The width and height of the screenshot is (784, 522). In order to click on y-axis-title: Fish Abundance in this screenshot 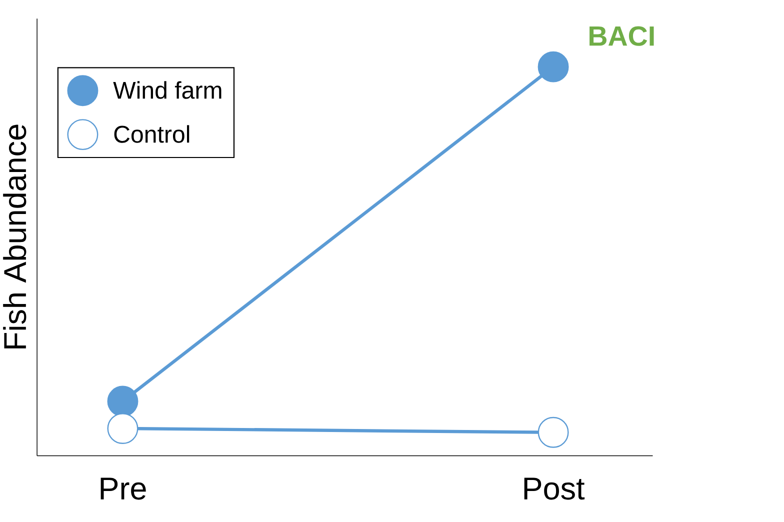, I will do `click(14, 236)`.